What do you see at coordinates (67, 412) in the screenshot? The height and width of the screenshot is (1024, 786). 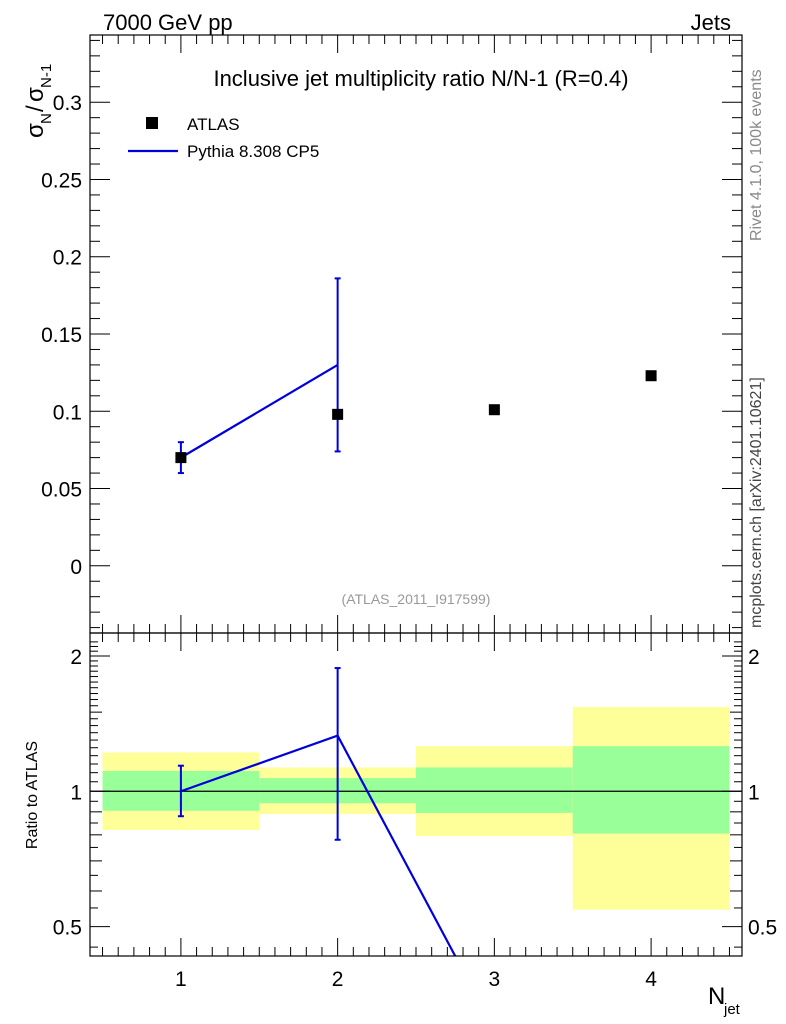 I see `y-tick-label: 0.1` at bounding box center [67, 412].